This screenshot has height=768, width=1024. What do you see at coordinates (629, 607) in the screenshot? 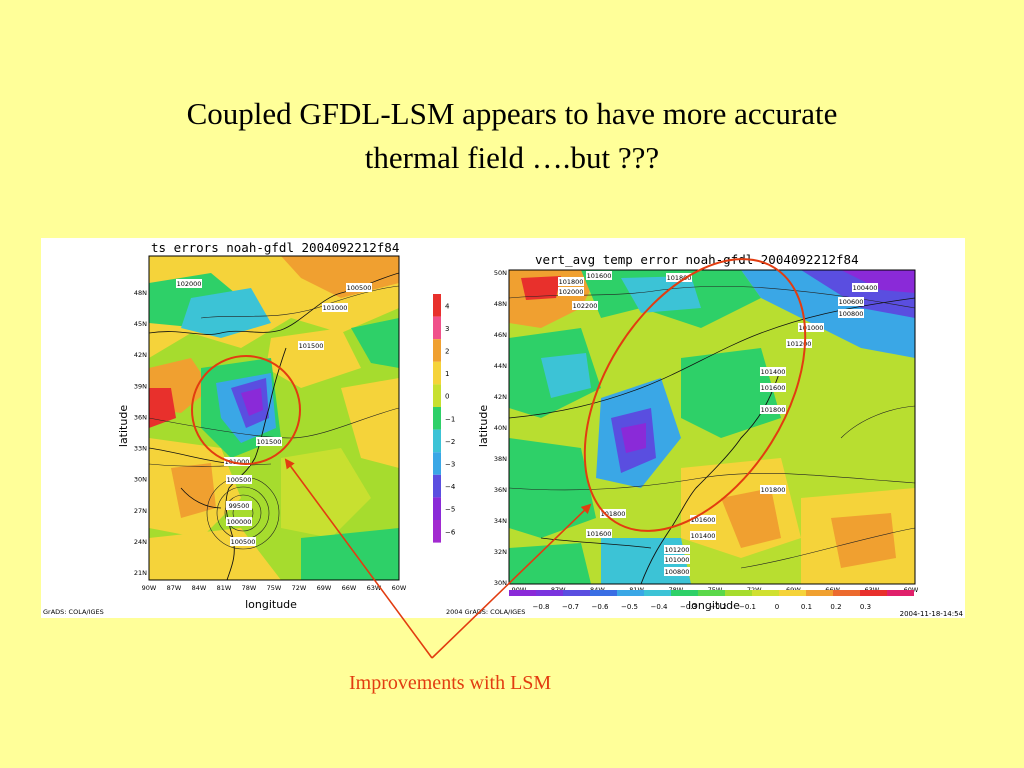
I see `colorbar-tick-label: −0.5` at bounding box center [629, 607].